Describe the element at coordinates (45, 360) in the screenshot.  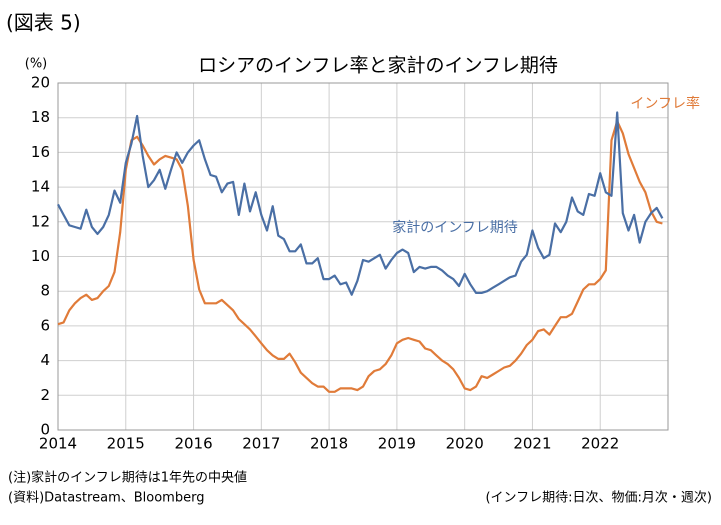
I see `y-tick-label: 4` at that location.